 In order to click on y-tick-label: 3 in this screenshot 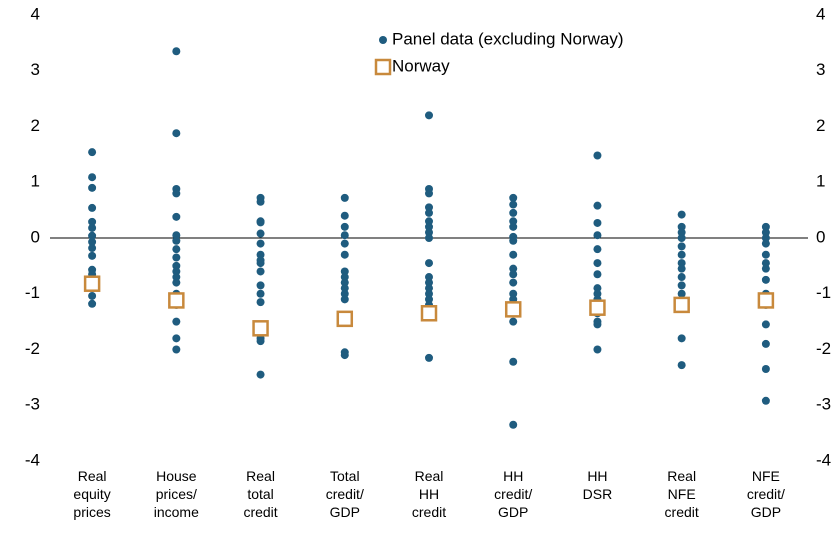, I will do `click(35, 69)`.